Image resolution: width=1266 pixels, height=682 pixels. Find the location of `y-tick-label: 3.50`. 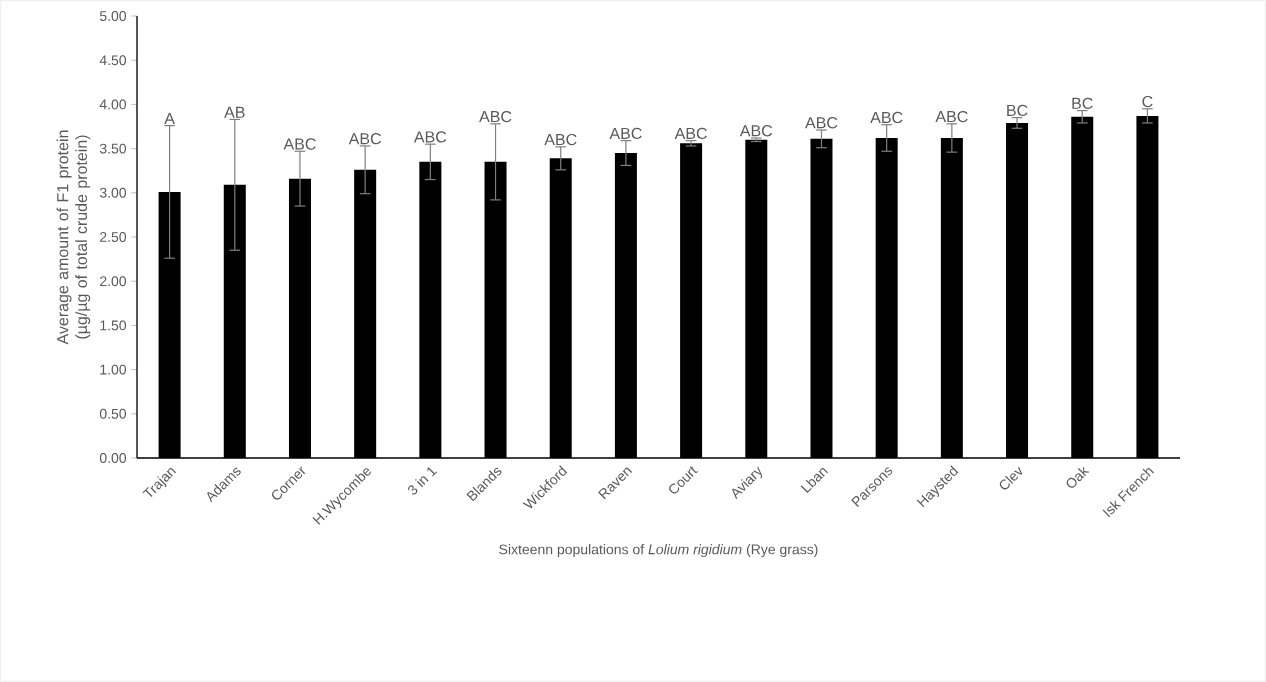

y-tick-label: 3.50 is located at coordinates (113, 148).